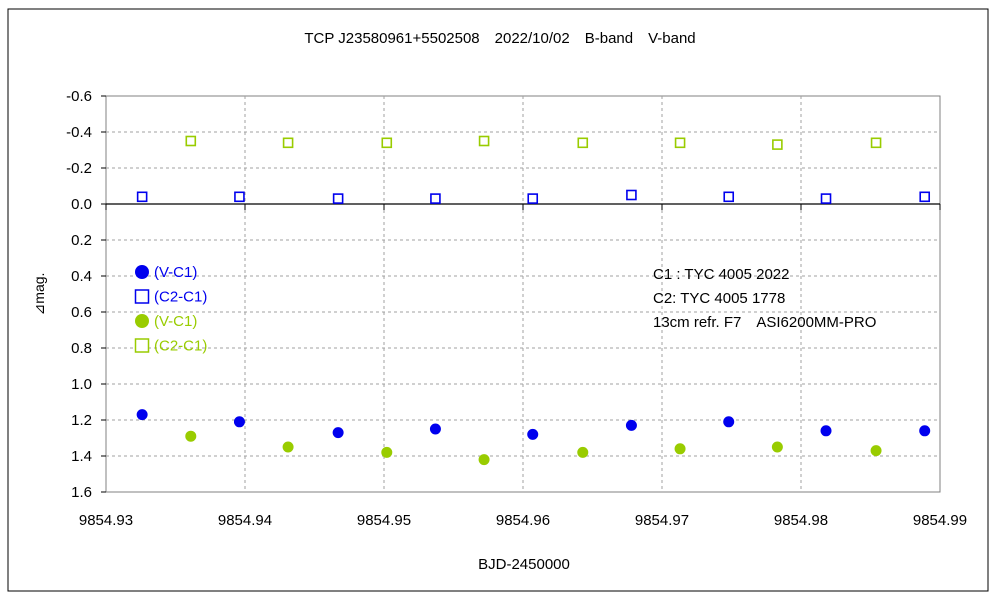  What do you see at coordinates (39, 294) in the screenshot?
I see `y-axis-label: ⊿mag.` at bounding box center [39, 294].